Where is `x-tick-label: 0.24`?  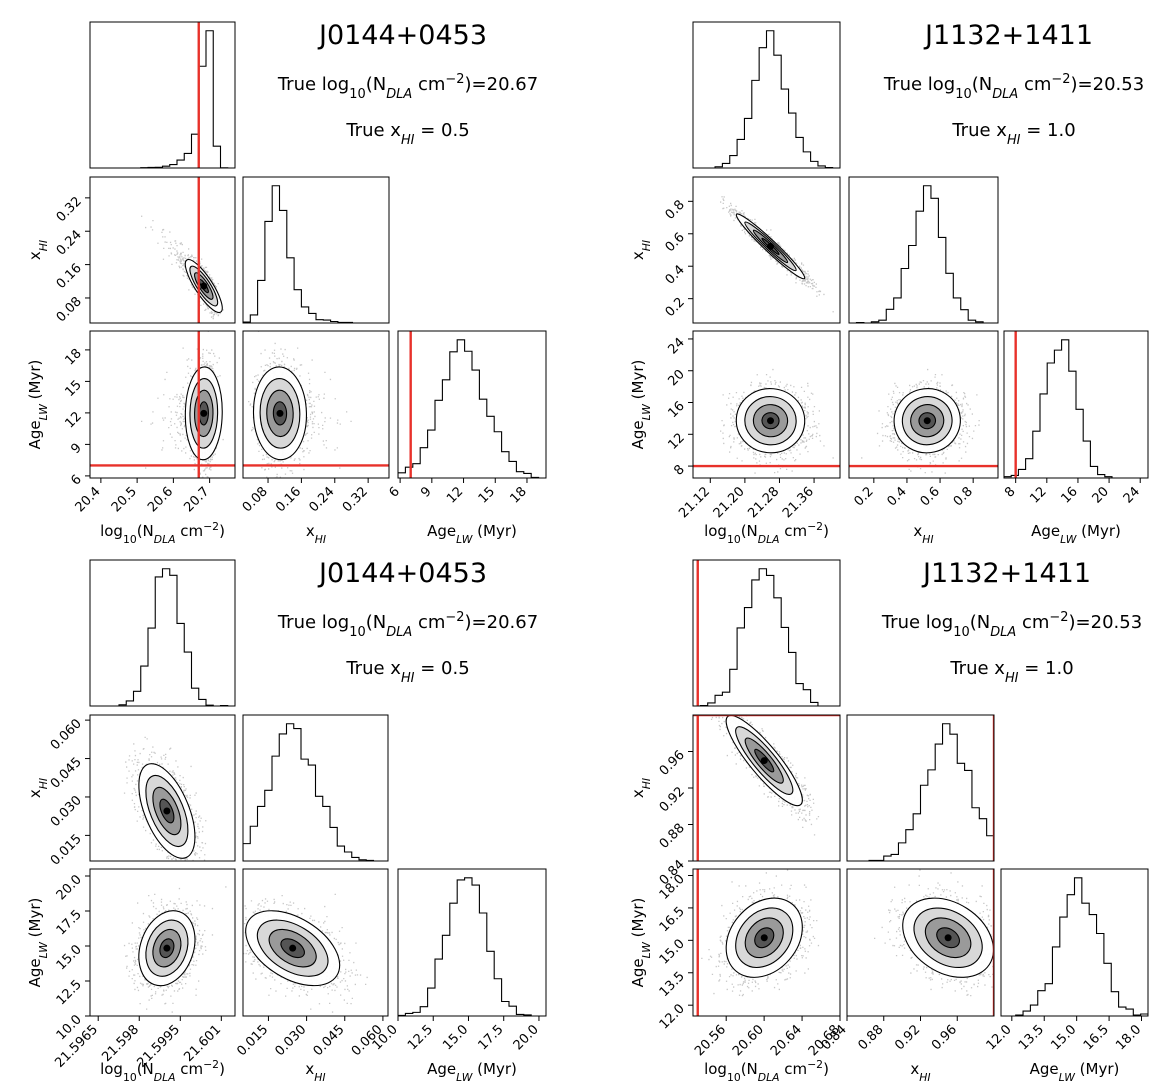 x-tick-label: 0.24 is located at coordinates (322, 499).